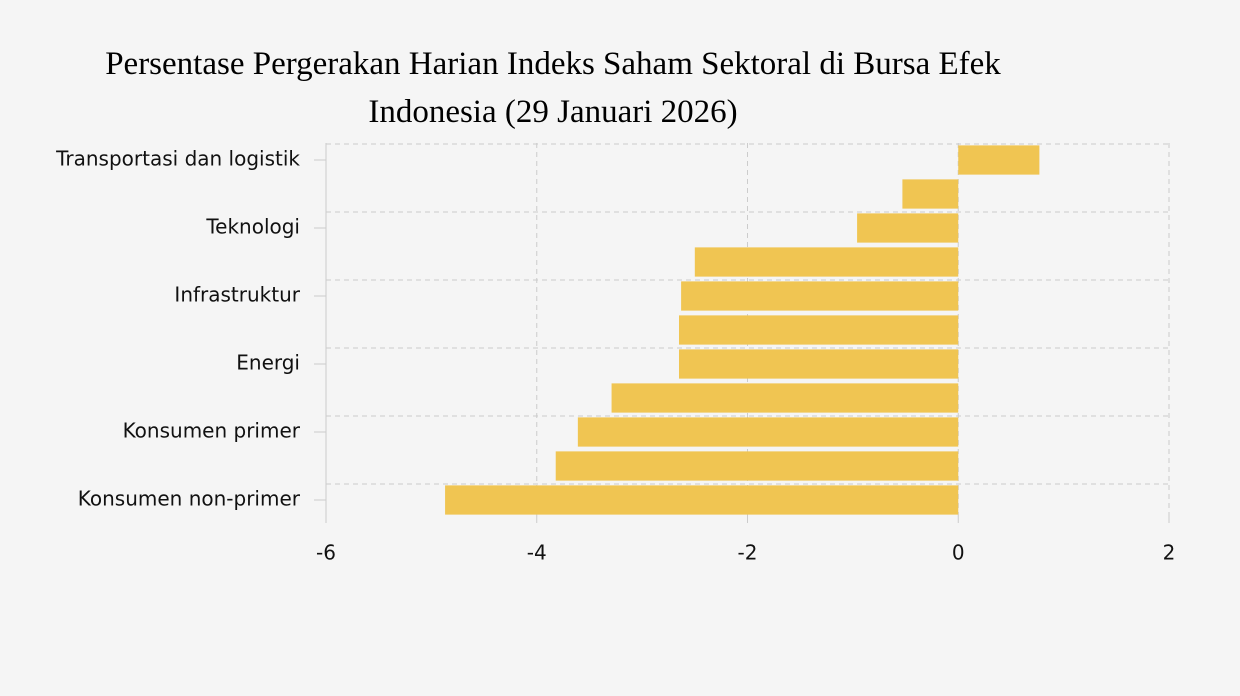  What do you see at coordinates (1169, 553) in the screenshot?
I see `x-tick-label: 2` at bounding box center [1169, 553].